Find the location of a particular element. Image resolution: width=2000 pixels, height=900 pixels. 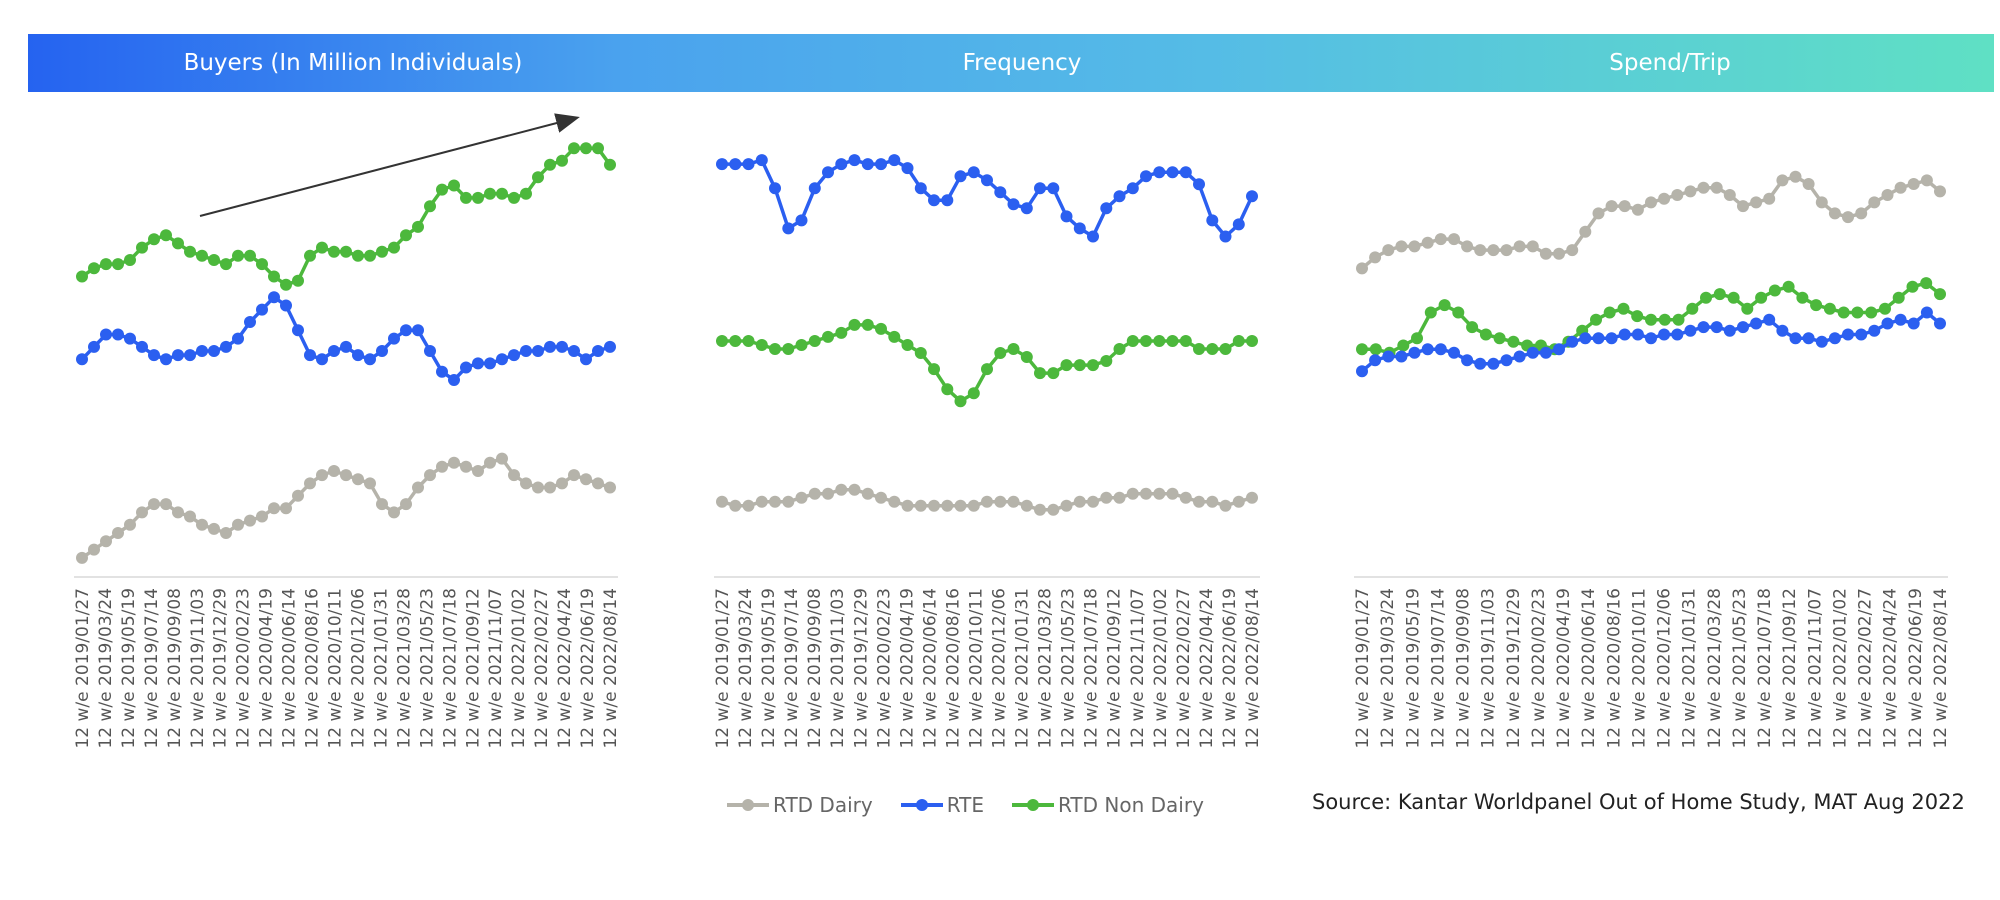

x-tick-label: 12 w/e 2019/01/27 is located at coordinates (723, 668).